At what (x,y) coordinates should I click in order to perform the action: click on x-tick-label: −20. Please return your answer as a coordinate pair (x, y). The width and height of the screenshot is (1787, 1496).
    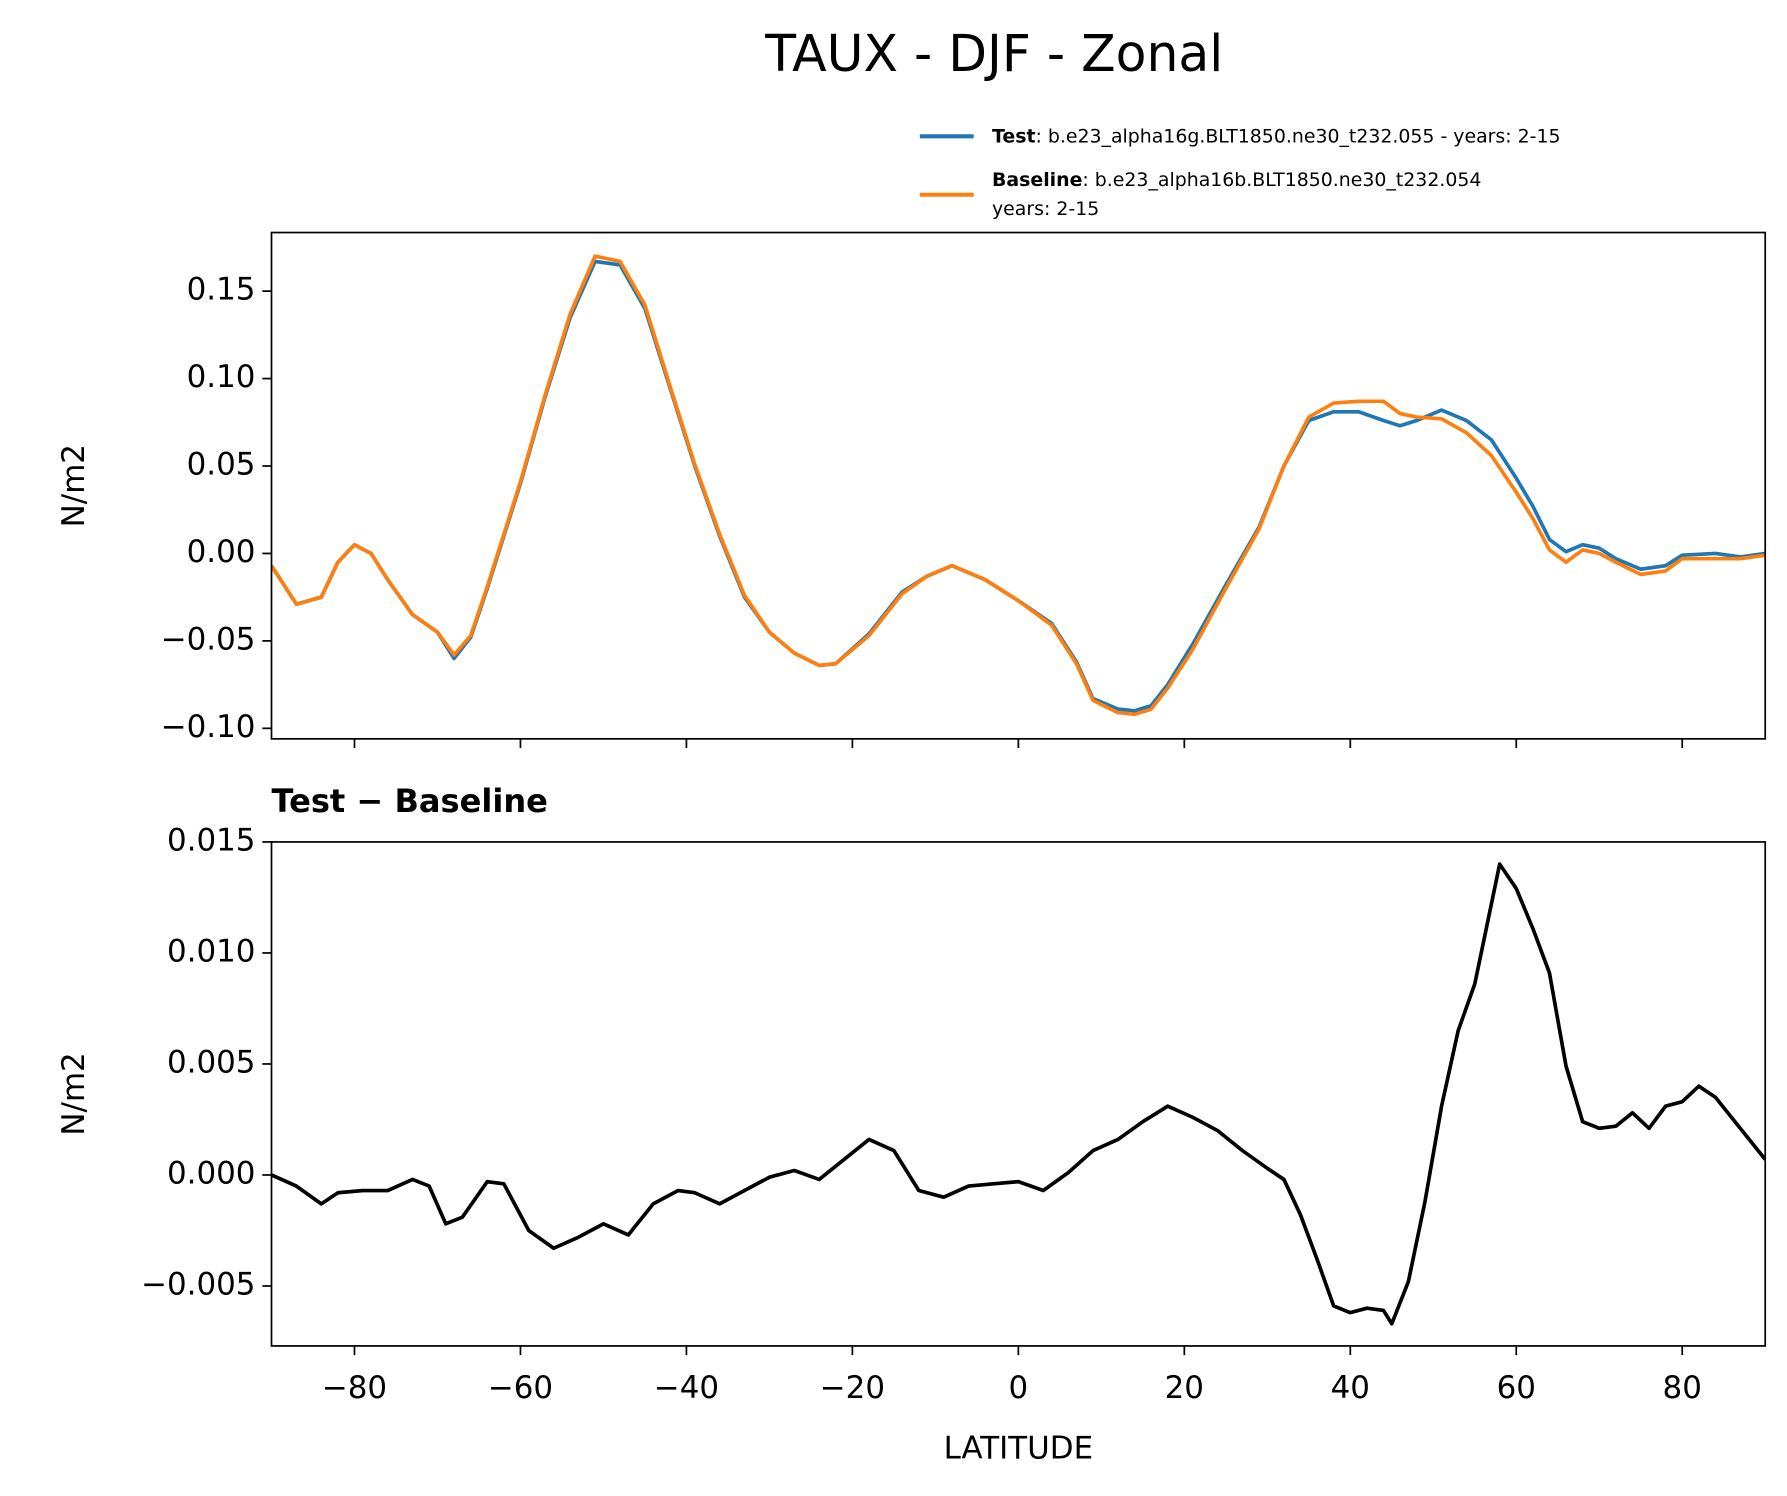
    Looking at the image, I should click on (852, 1388).